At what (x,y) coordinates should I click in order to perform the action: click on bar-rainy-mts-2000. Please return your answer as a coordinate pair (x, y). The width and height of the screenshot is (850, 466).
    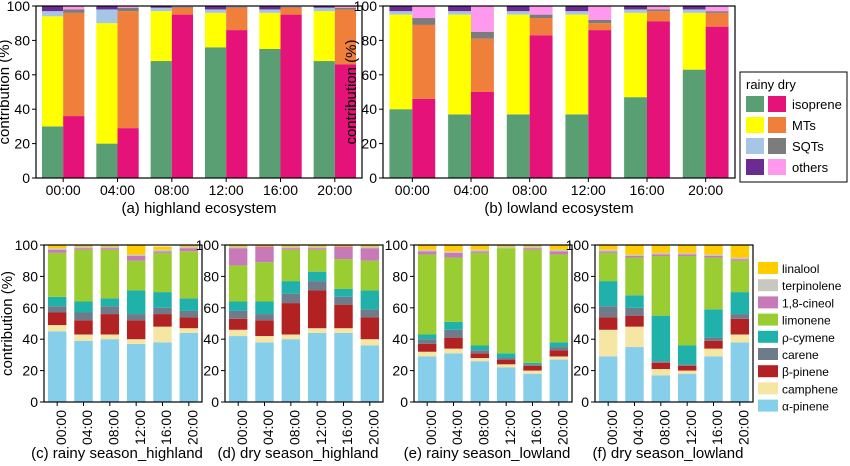
    Looking at the image, I should click on (324, 36).